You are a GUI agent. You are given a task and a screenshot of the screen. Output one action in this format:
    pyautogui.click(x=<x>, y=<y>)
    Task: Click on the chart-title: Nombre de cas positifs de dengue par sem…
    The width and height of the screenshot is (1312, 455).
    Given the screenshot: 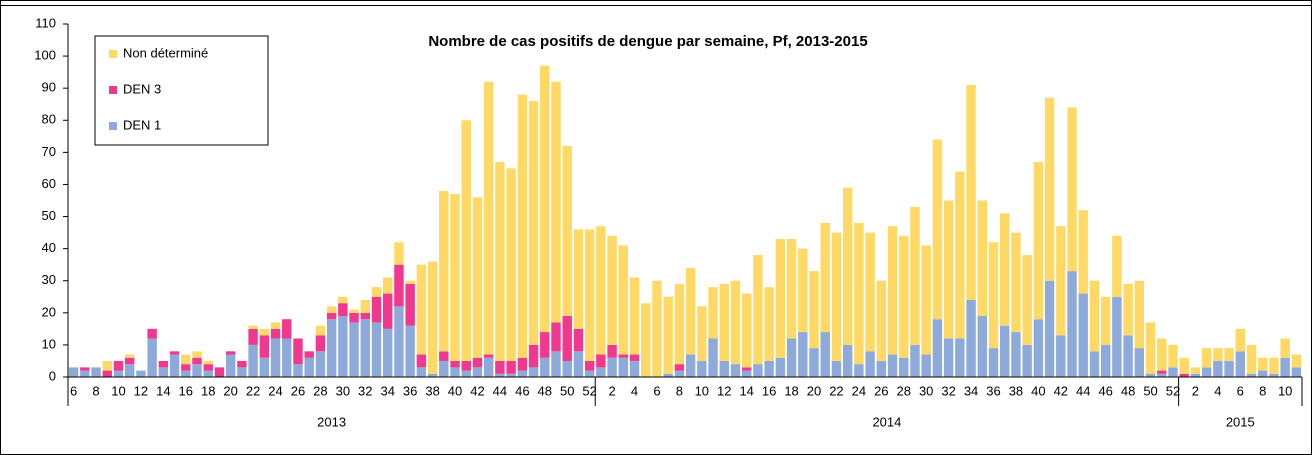 What is the action you would take?
    pyautogui.click(x=647, y=41)
    